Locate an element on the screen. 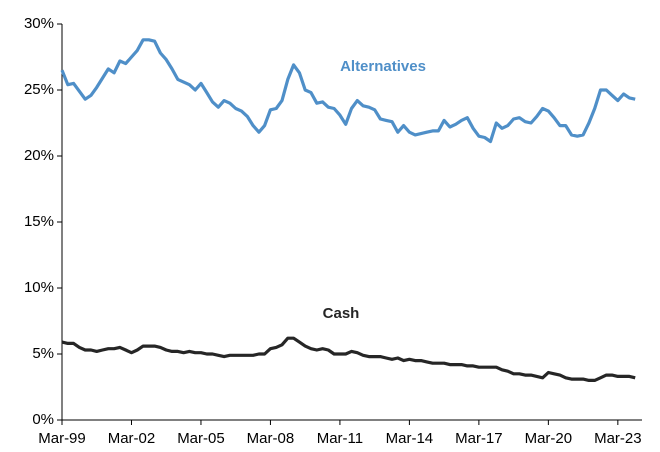 The width and height of the screenshot is (660, 452). y-tick-label: 10% is located at coordinates (39, 287).